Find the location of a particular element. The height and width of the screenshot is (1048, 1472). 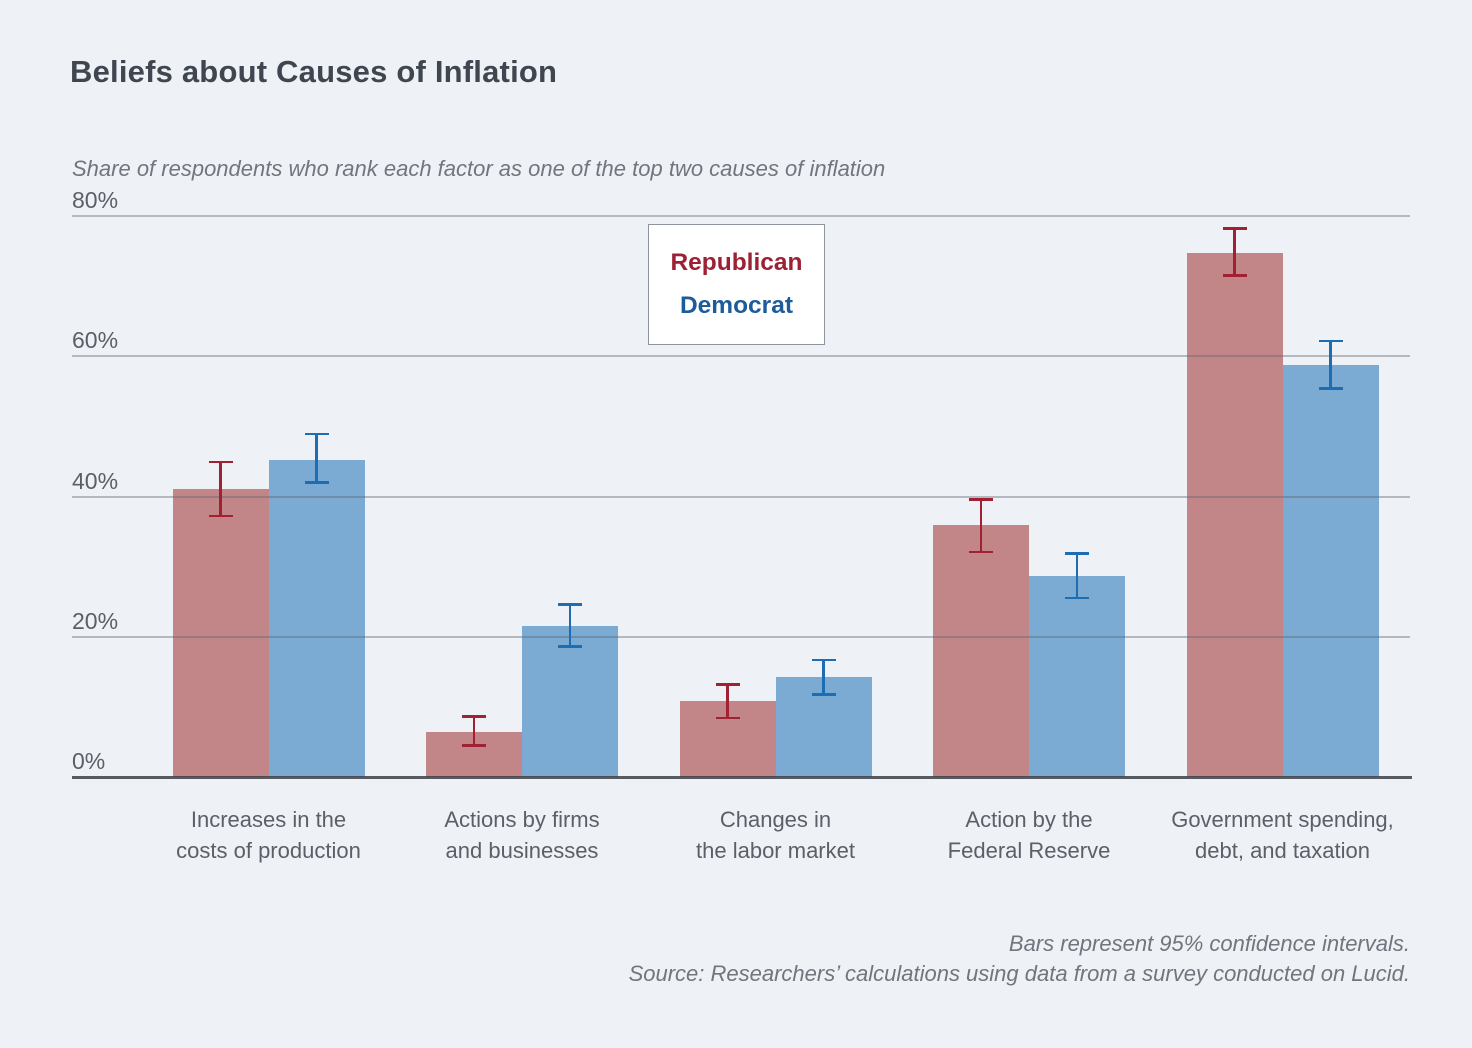

y-tick-label-20: 20% is located at coordinates (95, 620).